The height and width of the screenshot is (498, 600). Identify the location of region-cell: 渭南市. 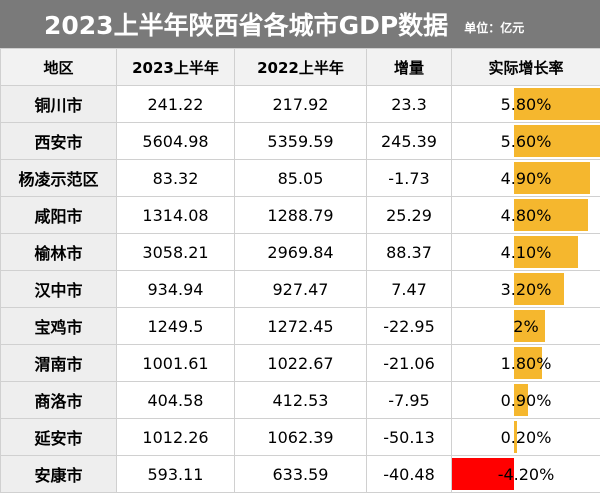
(58, 363).